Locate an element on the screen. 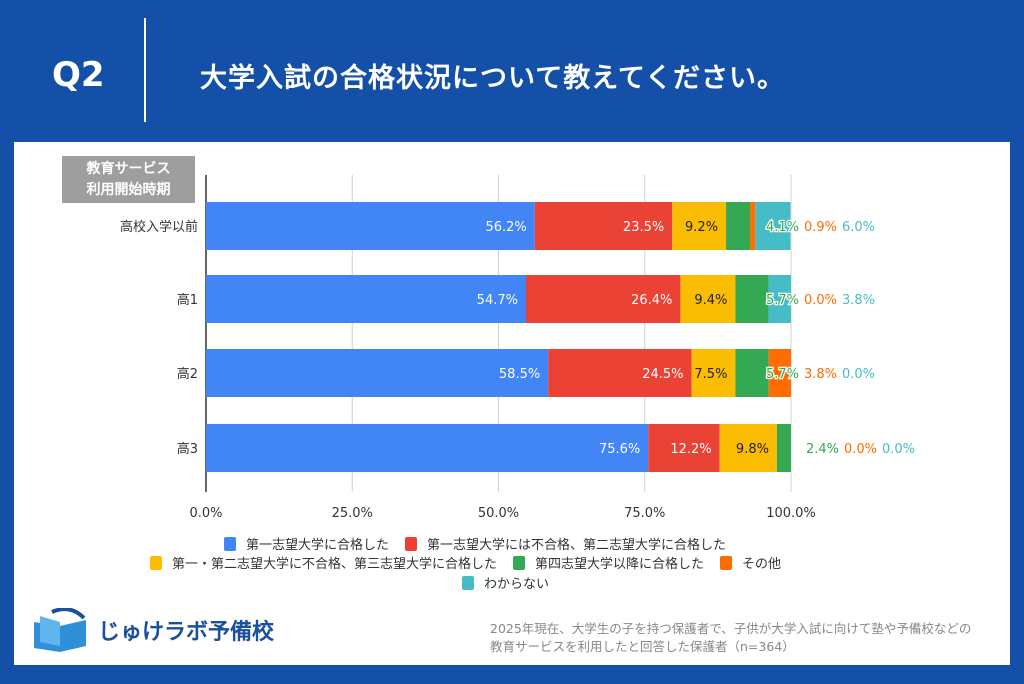  legend-item: その他 is located at coordinates (750, 562).